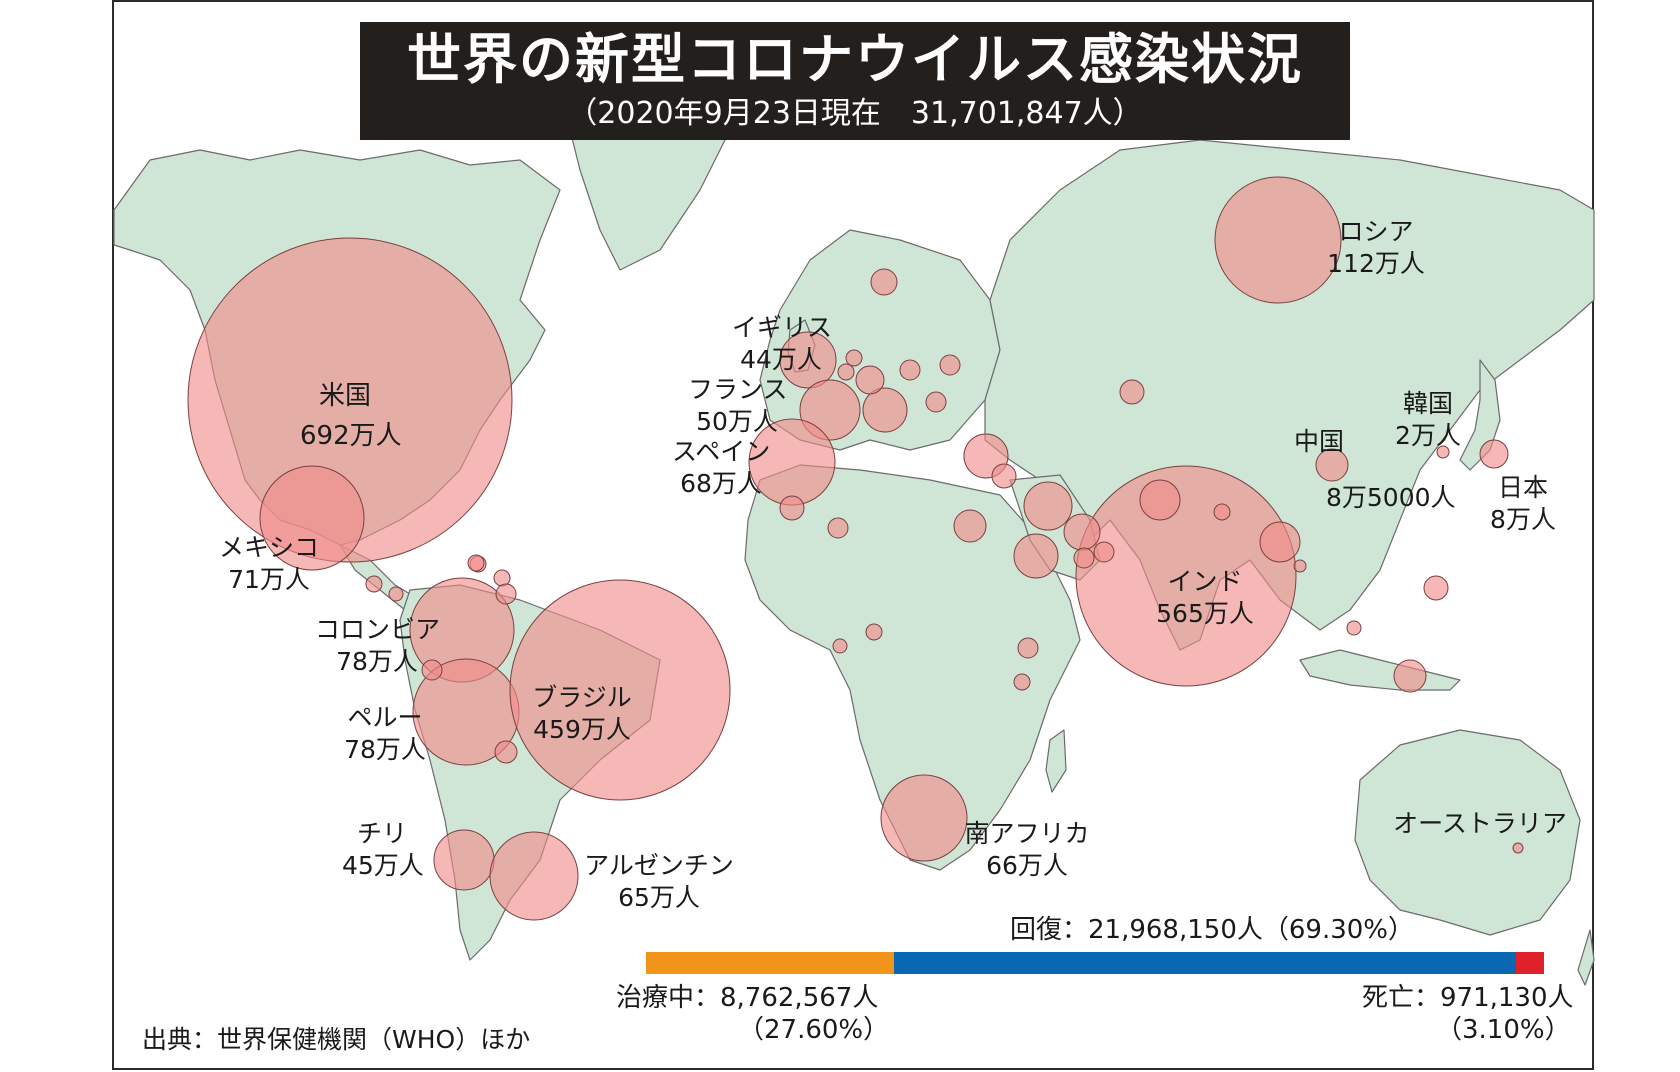 This screenshot has height=1072, width=1680. What do you see at coordinates (1530, 963) in the screenshot?
I see `deaths-bar` at bounding box center [1530, 963].